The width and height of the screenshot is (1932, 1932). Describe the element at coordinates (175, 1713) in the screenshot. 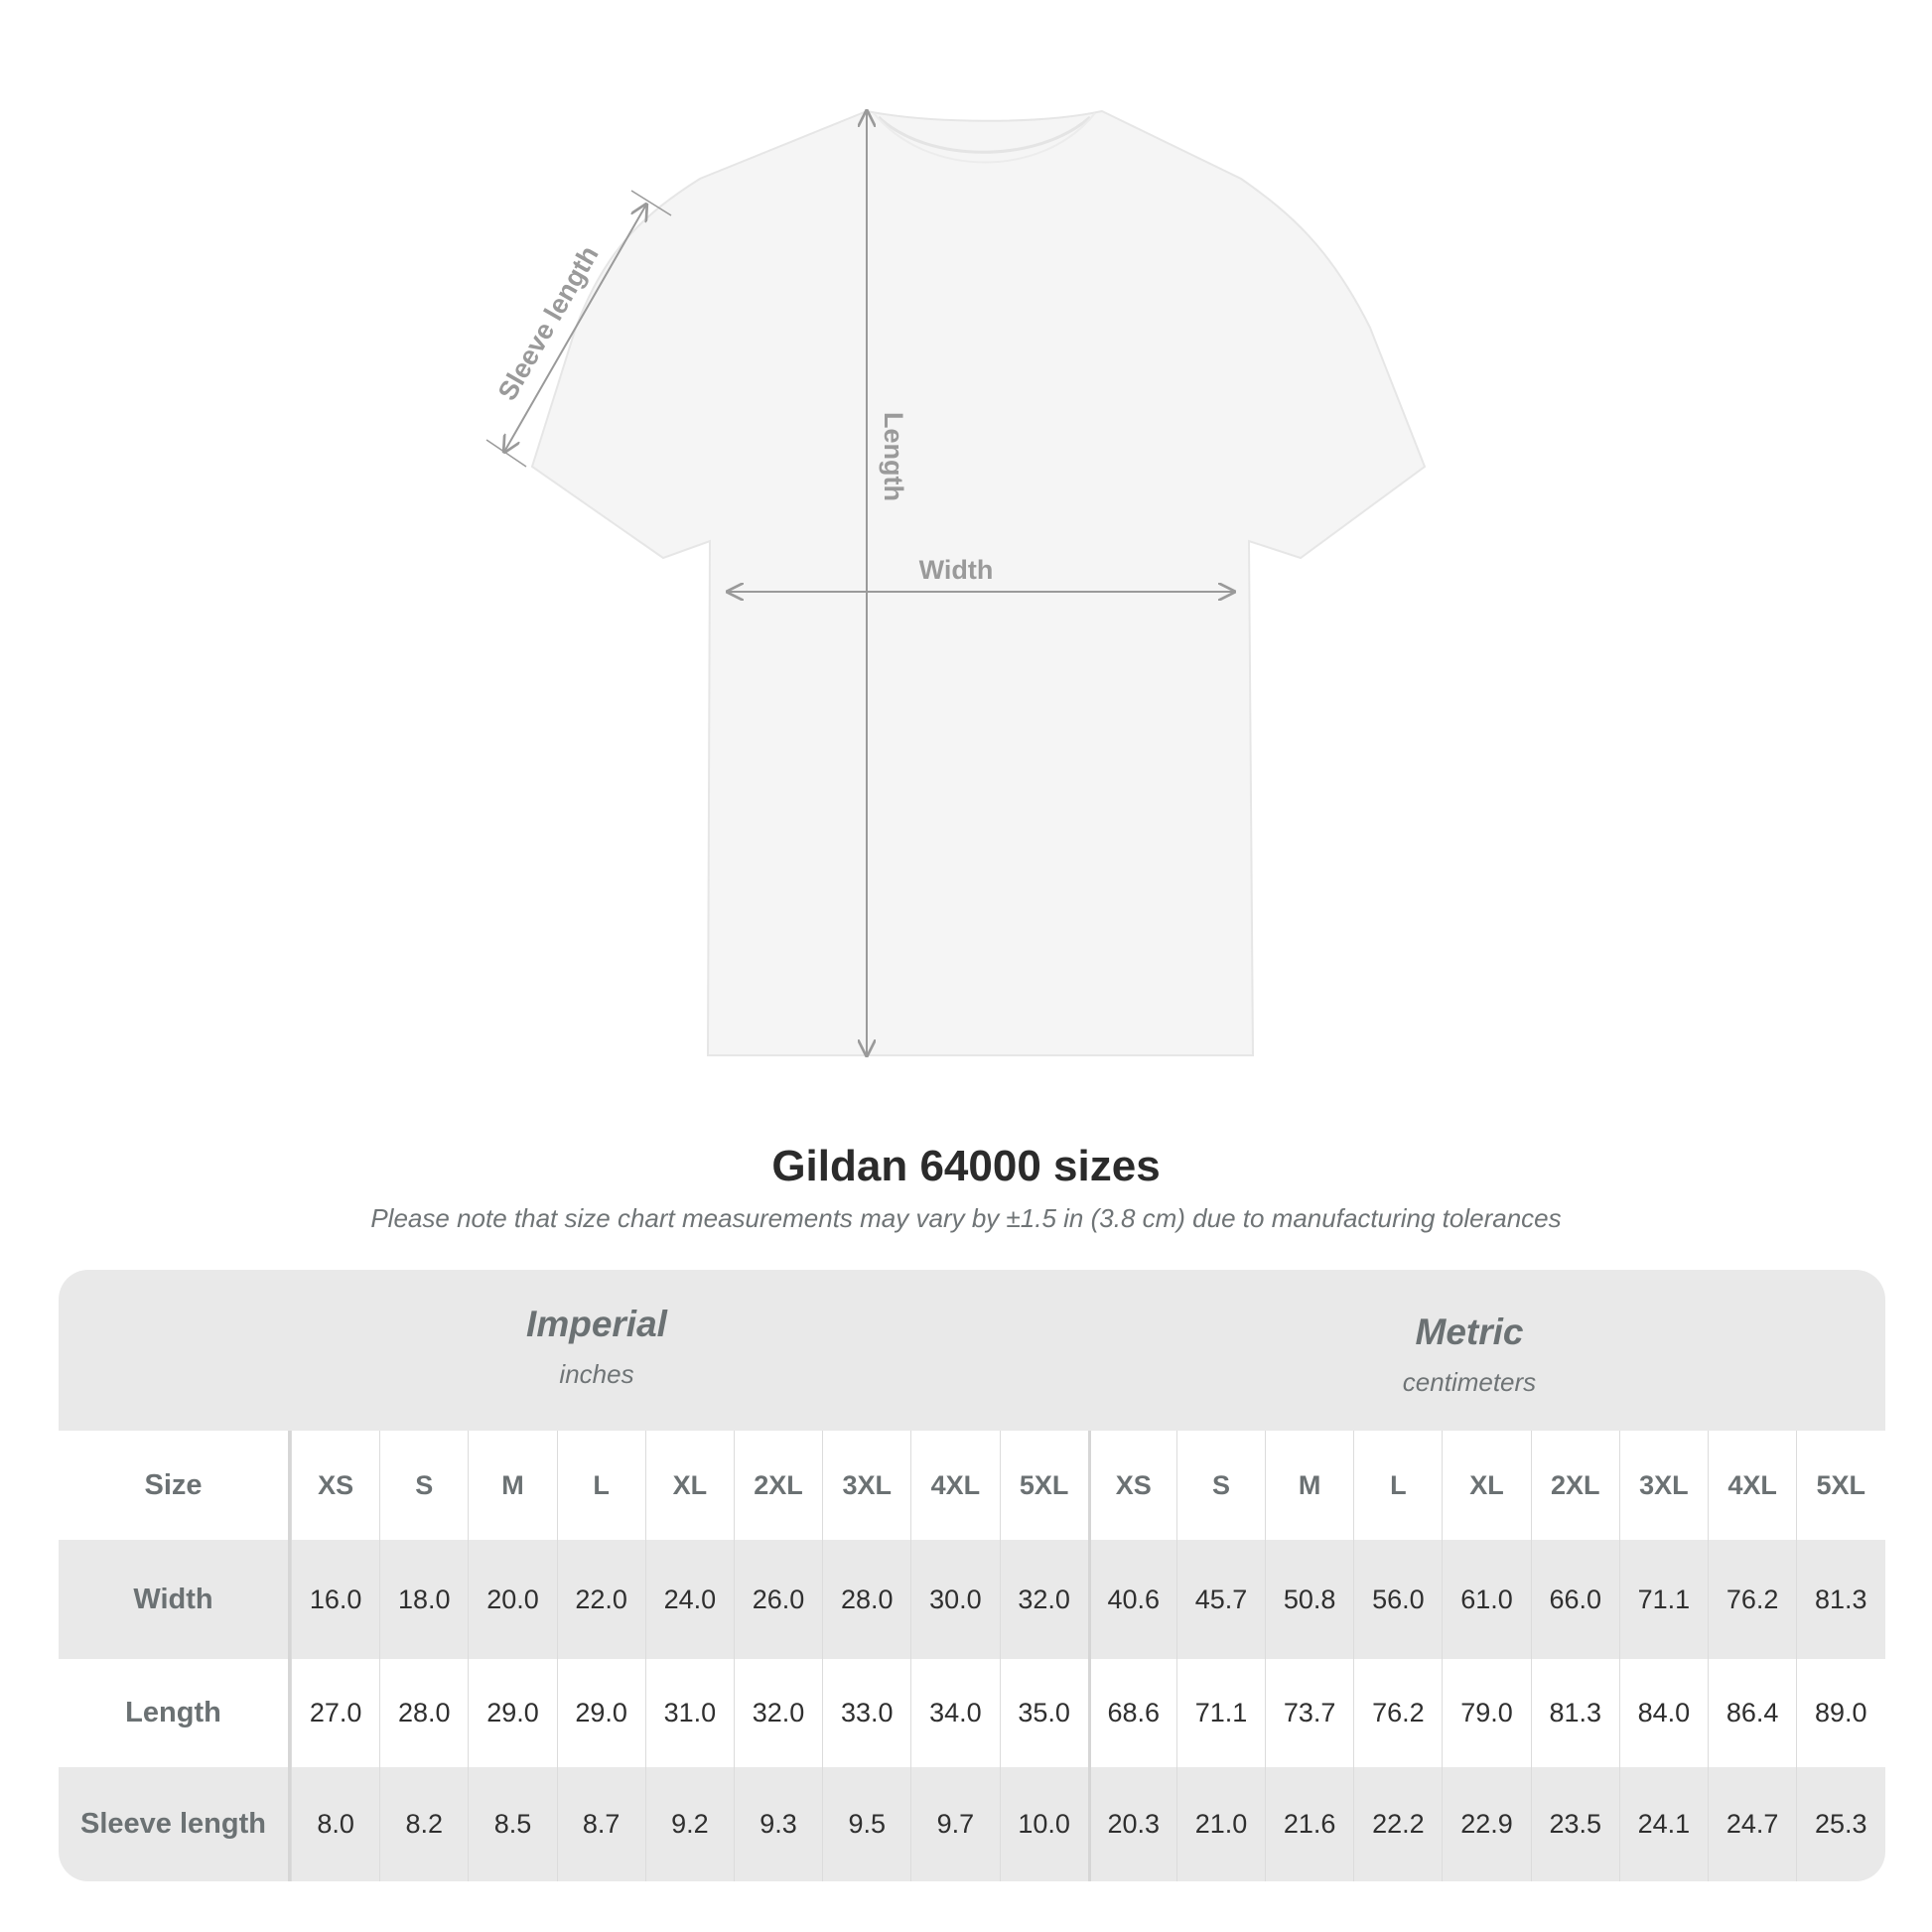

I see `row-label: Length` at that location.